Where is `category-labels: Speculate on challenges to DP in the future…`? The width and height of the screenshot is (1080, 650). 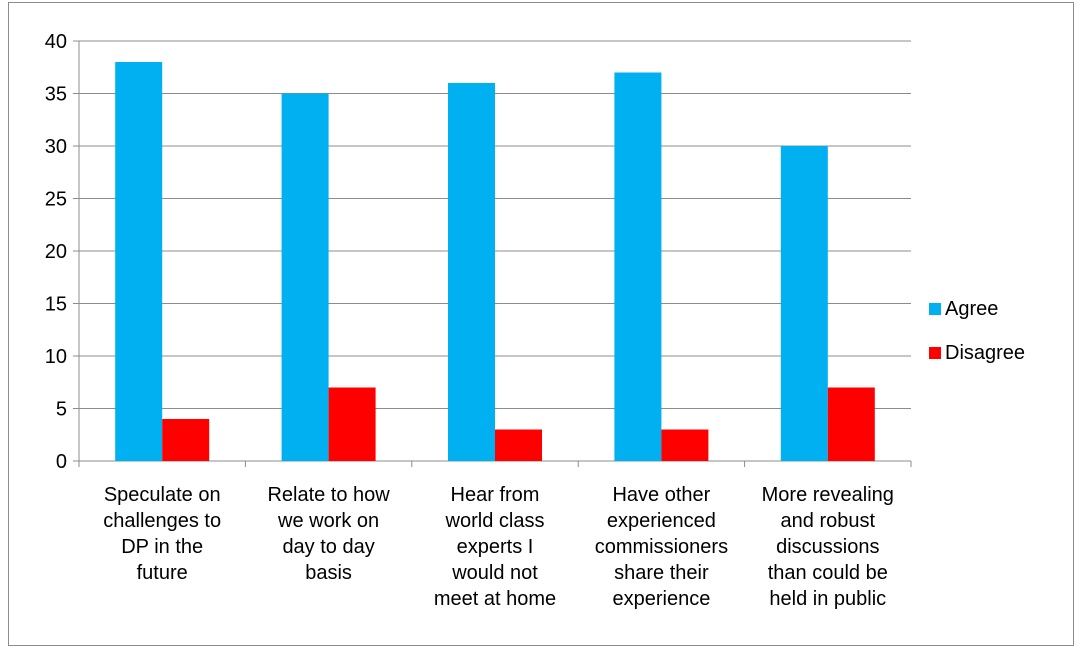
category-labels: Speculate on challenges to DP in the future… is located at coordinates (498, 547).